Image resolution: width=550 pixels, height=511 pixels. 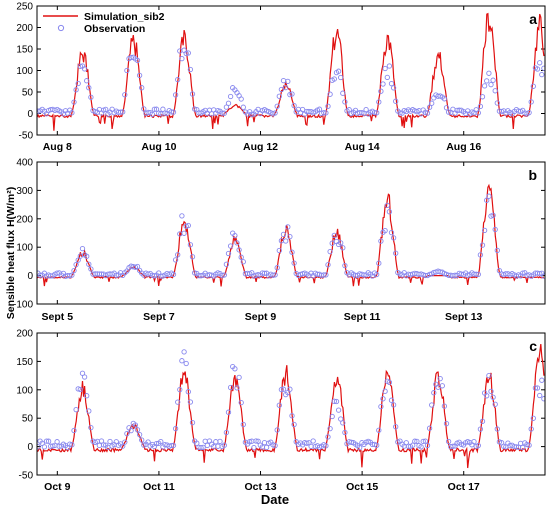 I want to click on panel-label: b, so click(x=532, y=175).